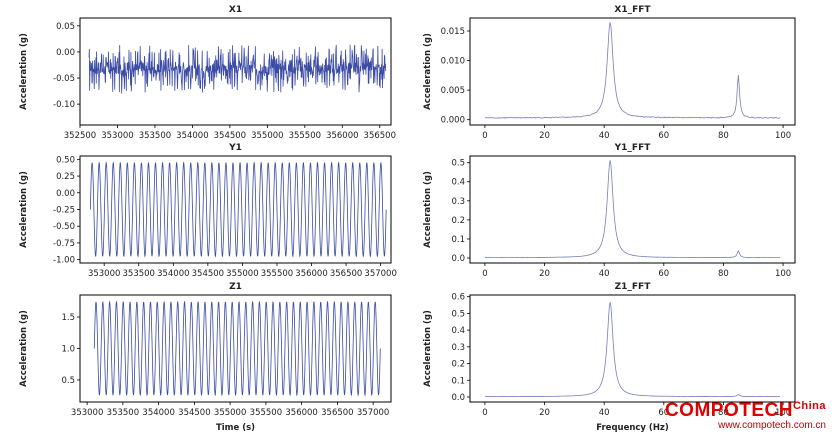 The width and height of the screenshot is (832, 437). Describe the element at coordinates (632, 428) in the screenshot. I see `x-axis-label: Frequency (Hz)` at that location.